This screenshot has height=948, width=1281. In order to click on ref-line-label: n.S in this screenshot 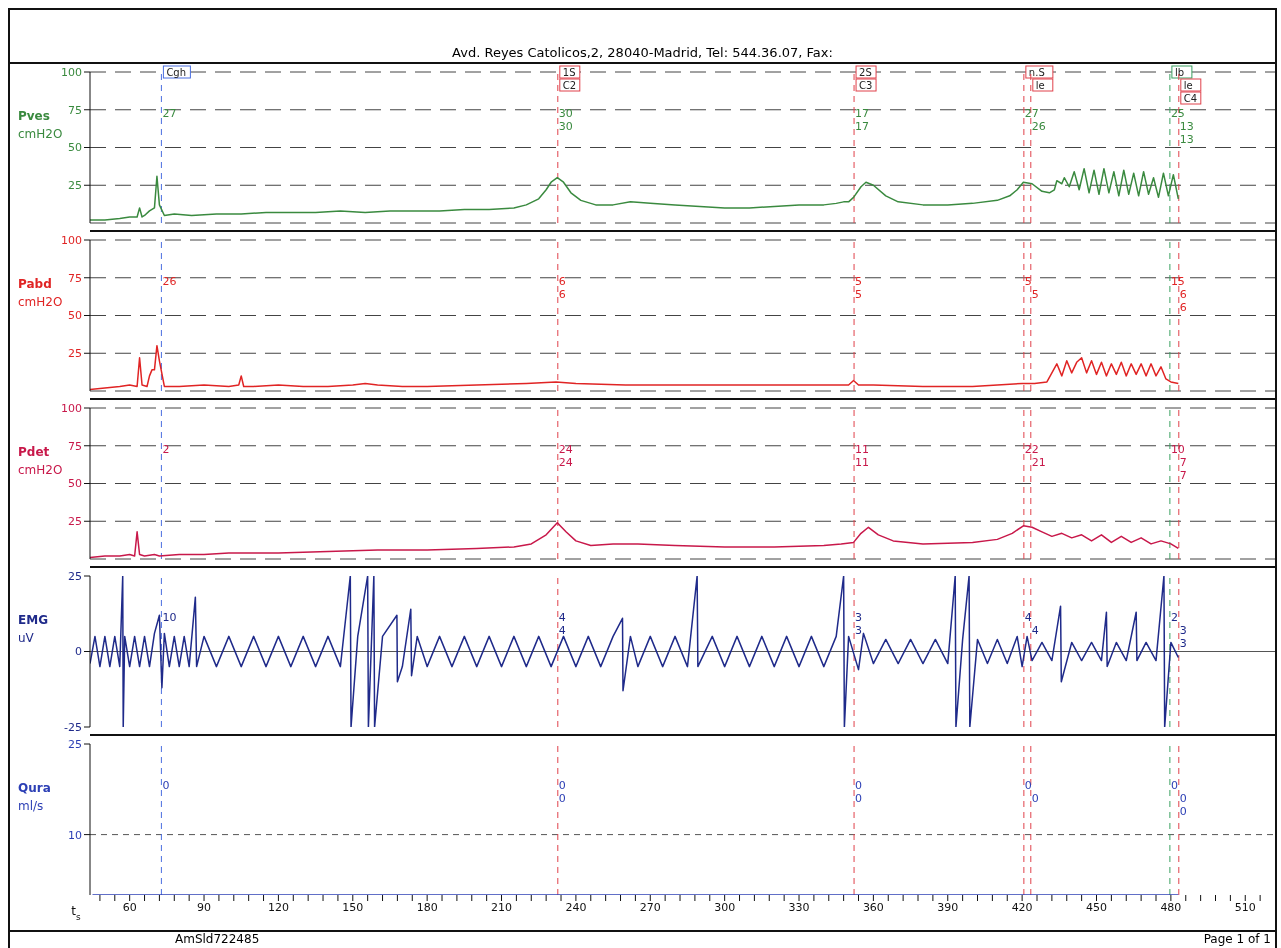, I will do `click(1036, 72)`.